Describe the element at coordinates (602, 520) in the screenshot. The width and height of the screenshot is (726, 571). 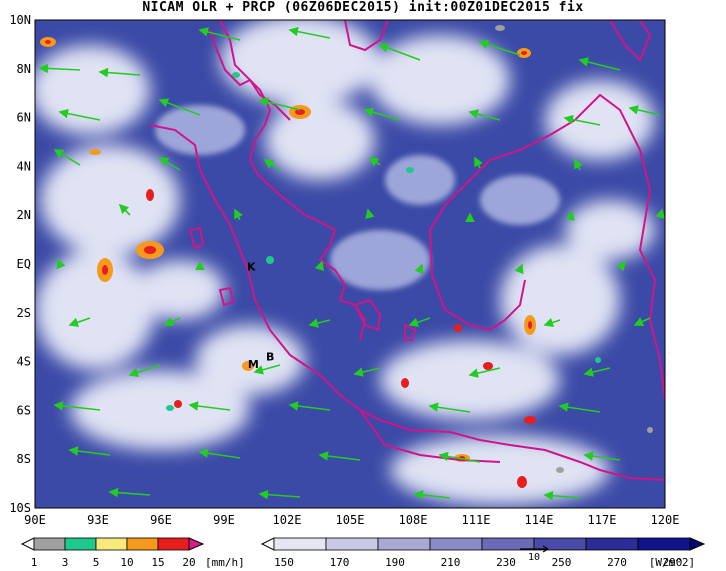
I see `lon-tick-label: 117E` at that location.